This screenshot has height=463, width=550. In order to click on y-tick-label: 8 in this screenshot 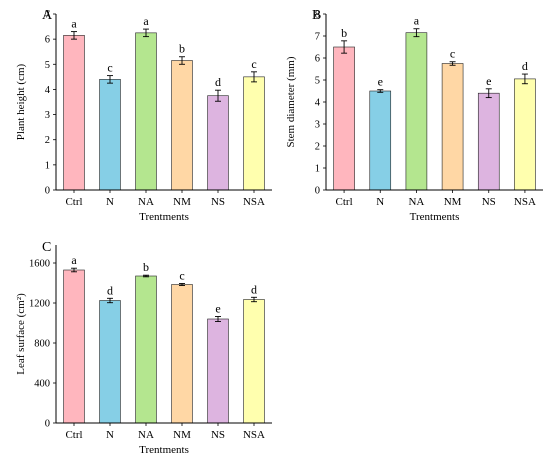, I will do `click(317, 15)`.